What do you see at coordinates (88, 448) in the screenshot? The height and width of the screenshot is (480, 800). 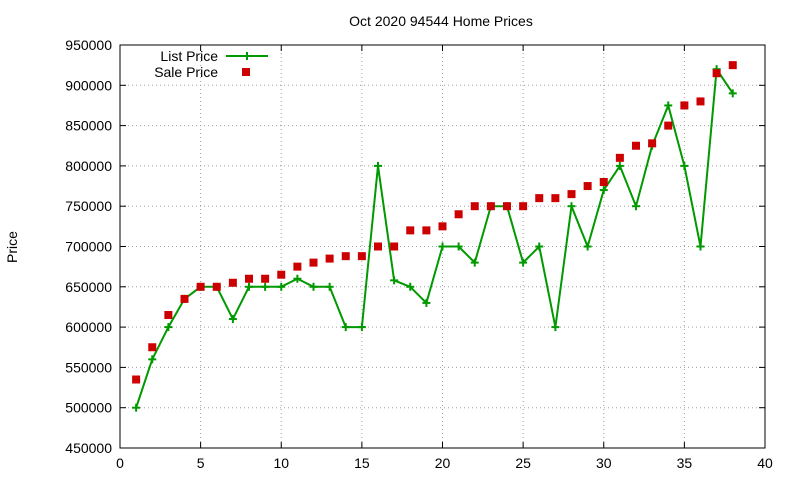 I see `y-tick-label: 450000` at bounding box center [88, 448].